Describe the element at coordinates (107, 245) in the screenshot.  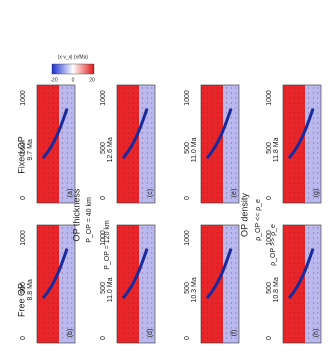
I see `condition: P_OP = 120 km` at that location.